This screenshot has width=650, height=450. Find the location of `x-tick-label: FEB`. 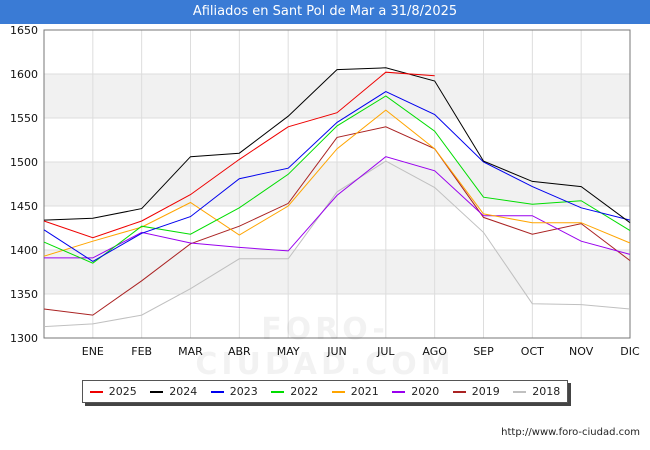

x-tick-label: FEB is located at coordinates (141, 351).